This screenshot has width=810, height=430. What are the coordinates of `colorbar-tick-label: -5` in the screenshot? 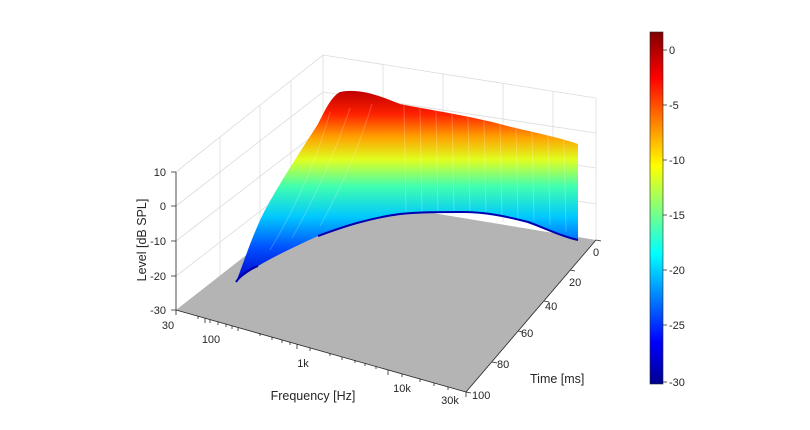 It's located at (674, 106).